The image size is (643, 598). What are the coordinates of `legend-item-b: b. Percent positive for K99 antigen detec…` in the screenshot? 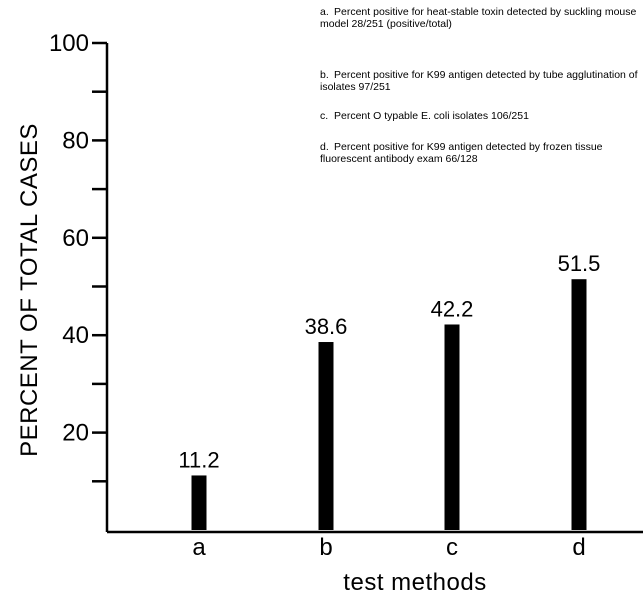 It's located at (481, 81).